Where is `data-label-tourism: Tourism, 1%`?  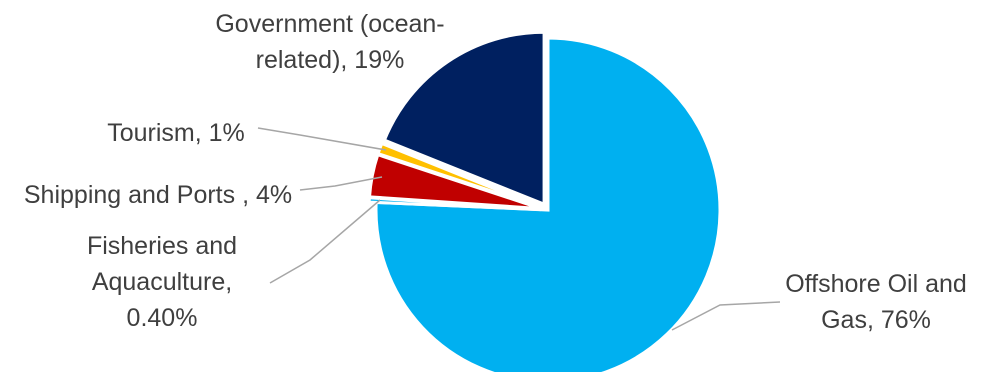 data-label-tourism: Tourism, 1% is located at coordinates (176, 133).